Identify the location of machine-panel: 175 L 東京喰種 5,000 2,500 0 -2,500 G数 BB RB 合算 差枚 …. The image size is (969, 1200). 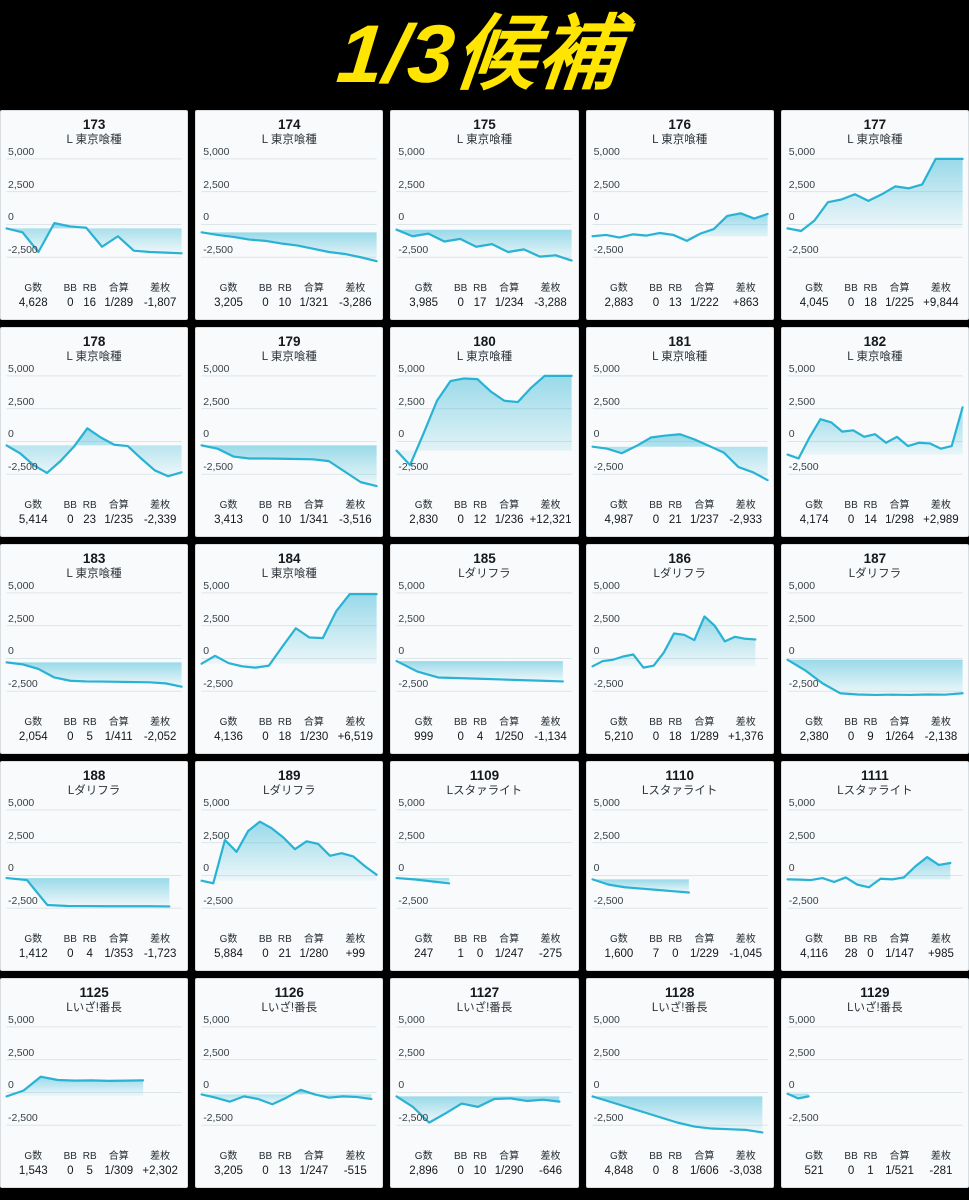
(484, 215).